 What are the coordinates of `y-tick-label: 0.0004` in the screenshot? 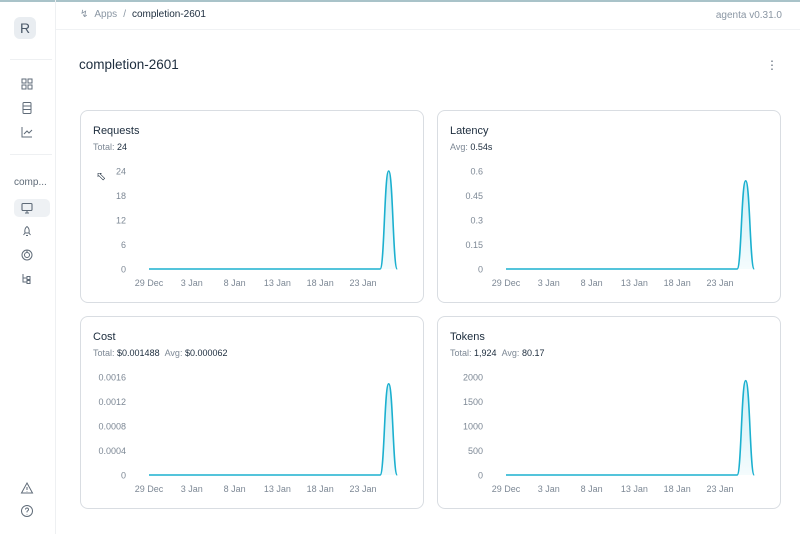 It's located at (112, 451).